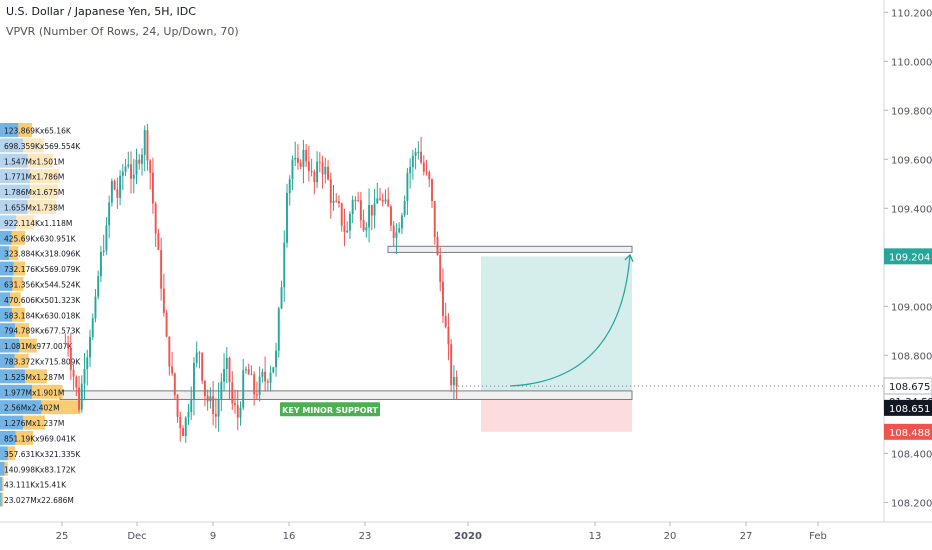 The width and height of the screenshot is (932, 550). I want to click on x-tick-label: 16, so click(289, 536).